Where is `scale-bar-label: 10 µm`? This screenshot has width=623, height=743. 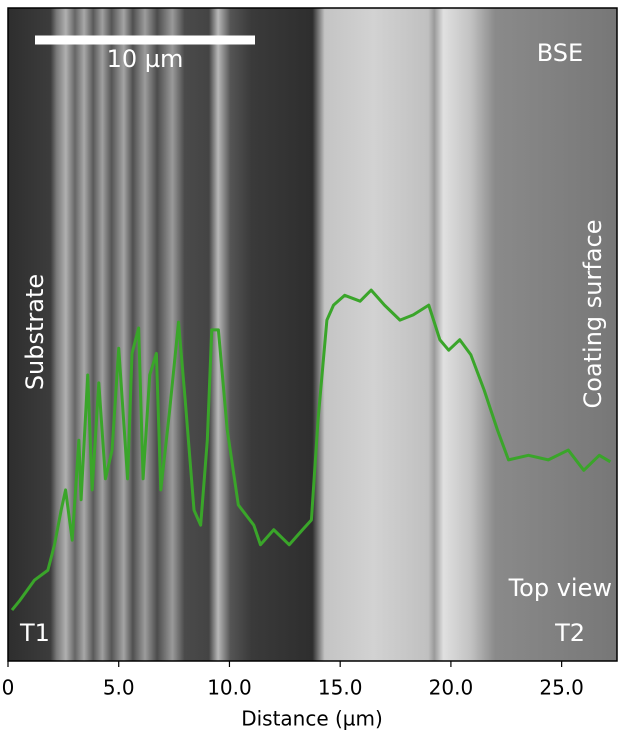 scale-bar-label: 10 µm is located at coordinates (145, 59).